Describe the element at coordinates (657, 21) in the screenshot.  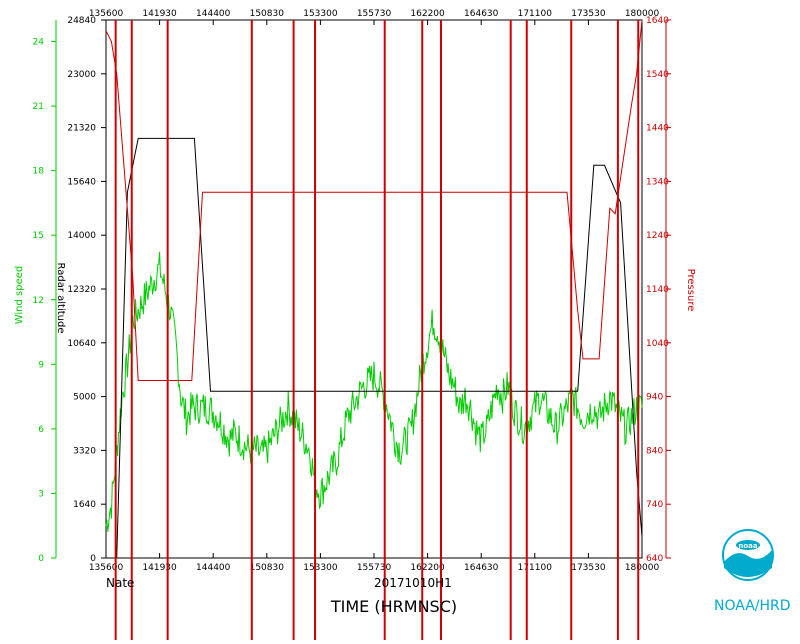
I see `pressure-tick-label: 1640` at that location.